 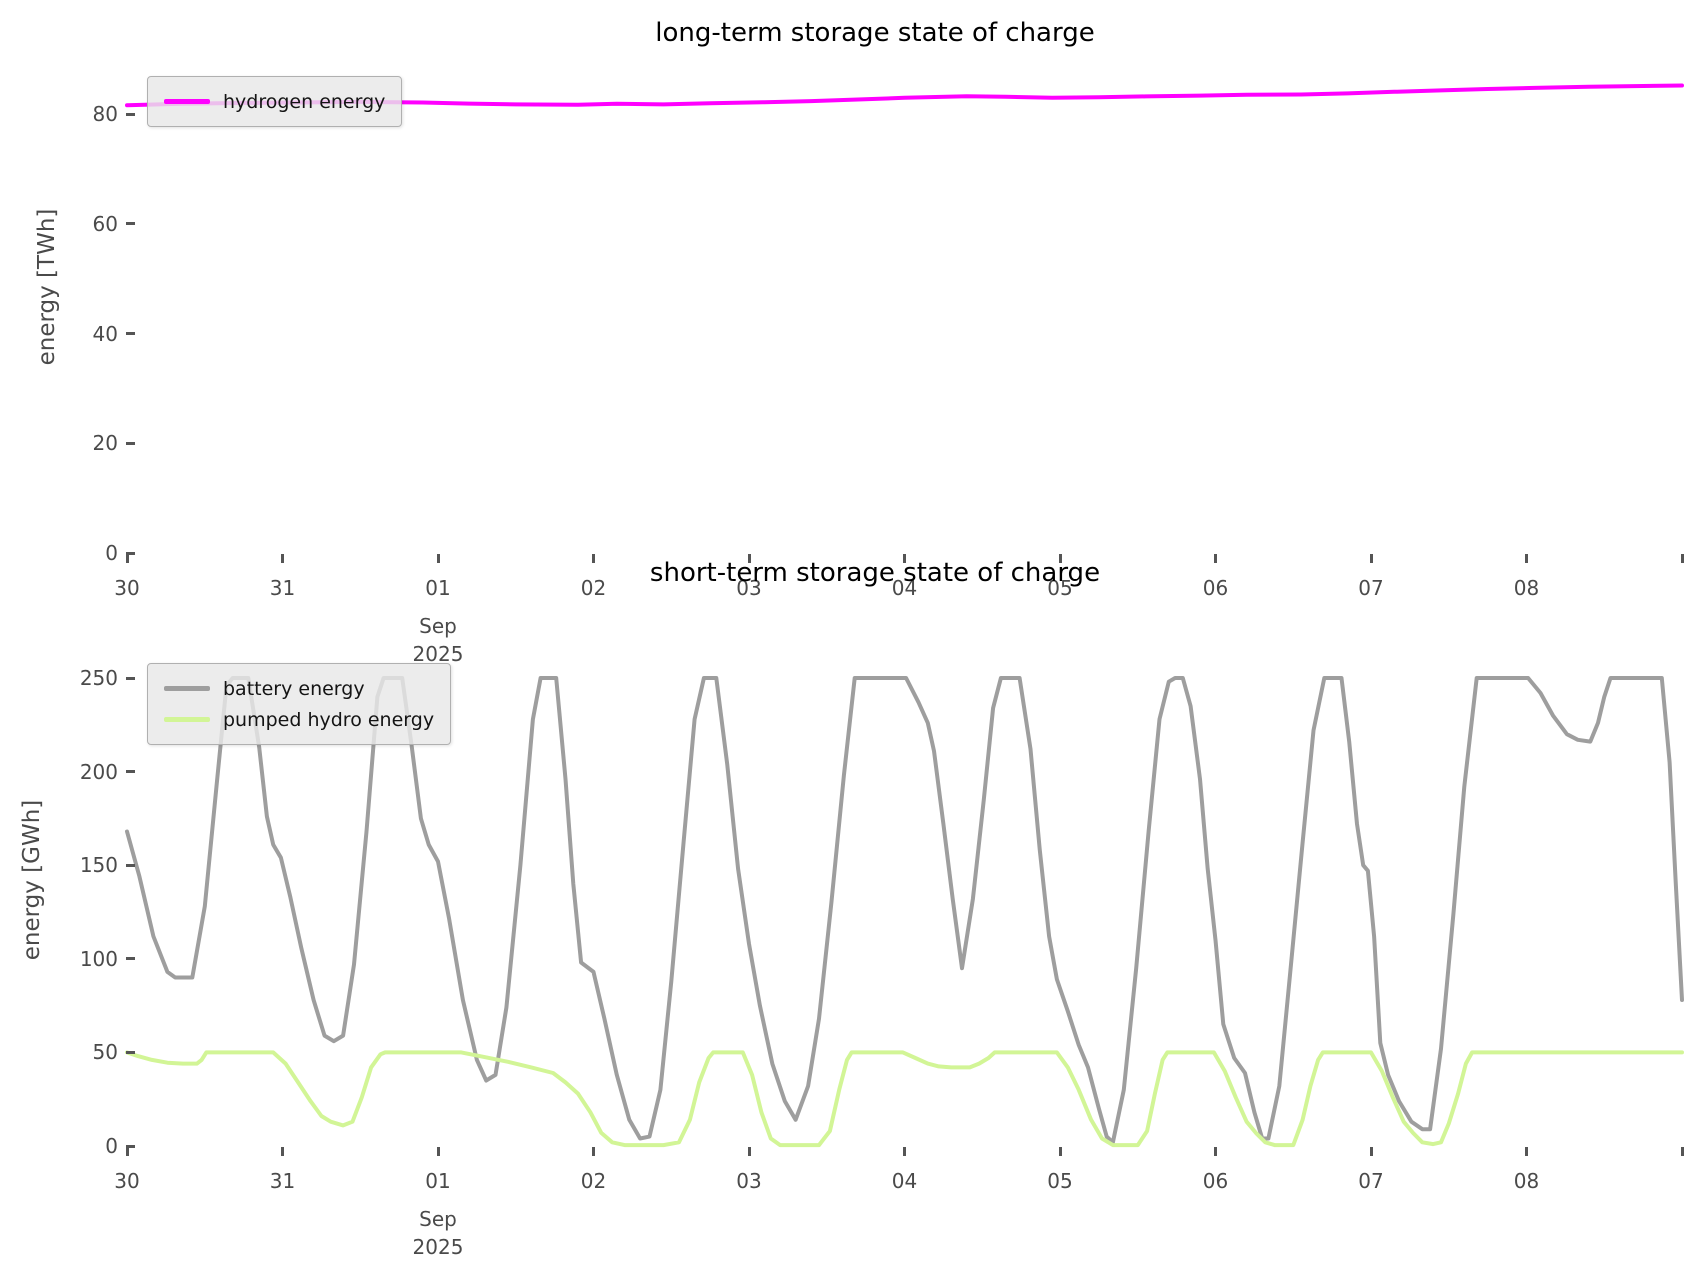 What do you see at coordinates (105, 223) in the screenshot?
I see `y-tick-label: 60` at bounding box center [105, 223].